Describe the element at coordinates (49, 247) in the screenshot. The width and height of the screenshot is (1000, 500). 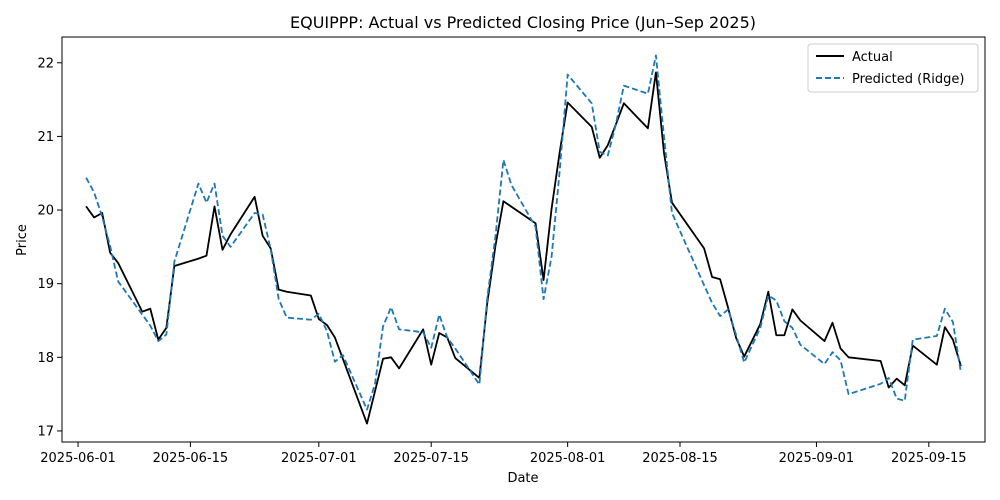
I see `y-axis: 17 18 19 20 21 22` at that location.